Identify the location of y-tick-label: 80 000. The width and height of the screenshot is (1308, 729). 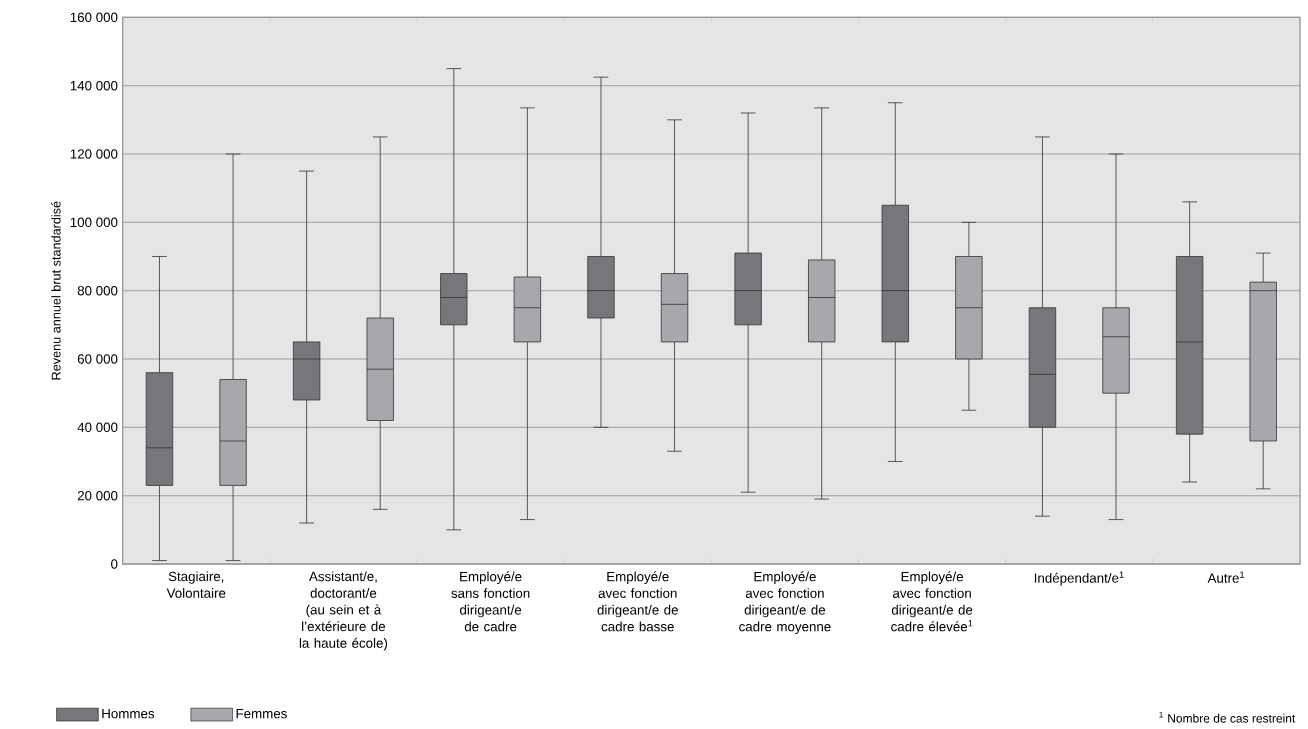
(97, 290).